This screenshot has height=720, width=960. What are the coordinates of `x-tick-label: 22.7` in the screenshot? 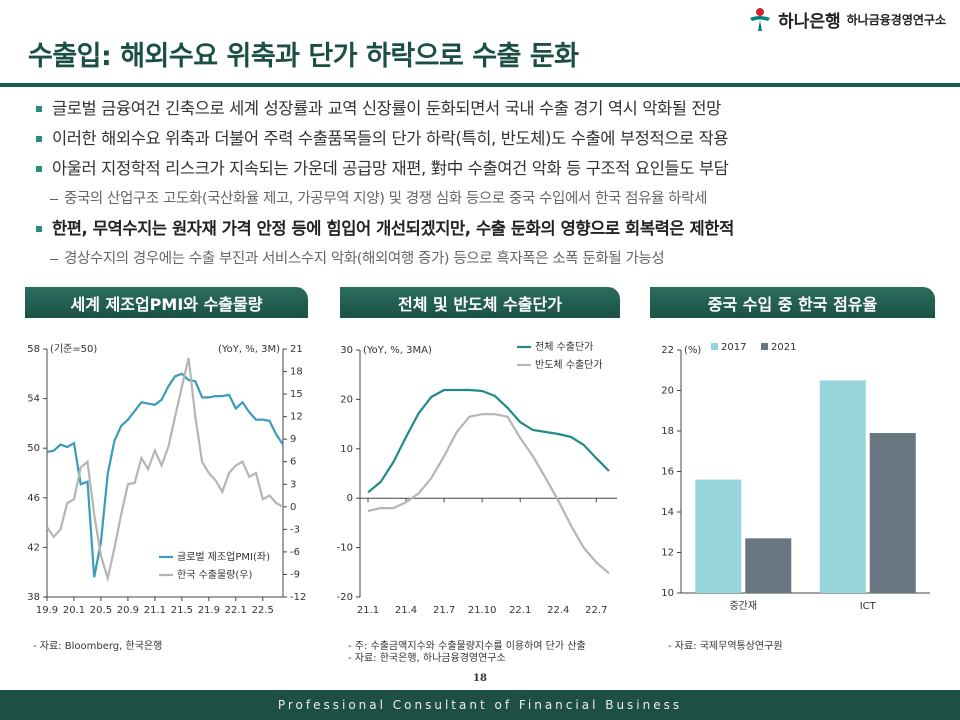 It's located at (596, 610).